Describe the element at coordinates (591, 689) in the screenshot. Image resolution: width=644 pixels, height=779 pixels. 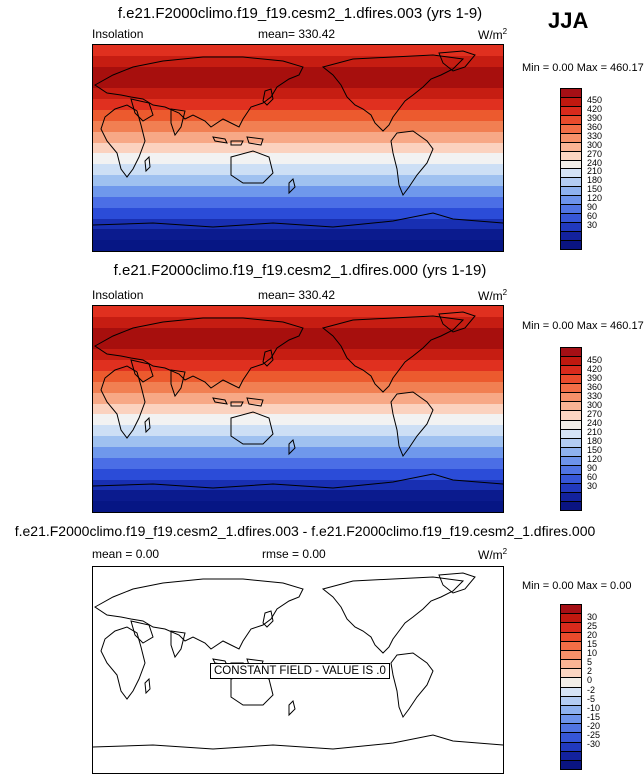
I see `colorbar-tick-label: -2` at that location.